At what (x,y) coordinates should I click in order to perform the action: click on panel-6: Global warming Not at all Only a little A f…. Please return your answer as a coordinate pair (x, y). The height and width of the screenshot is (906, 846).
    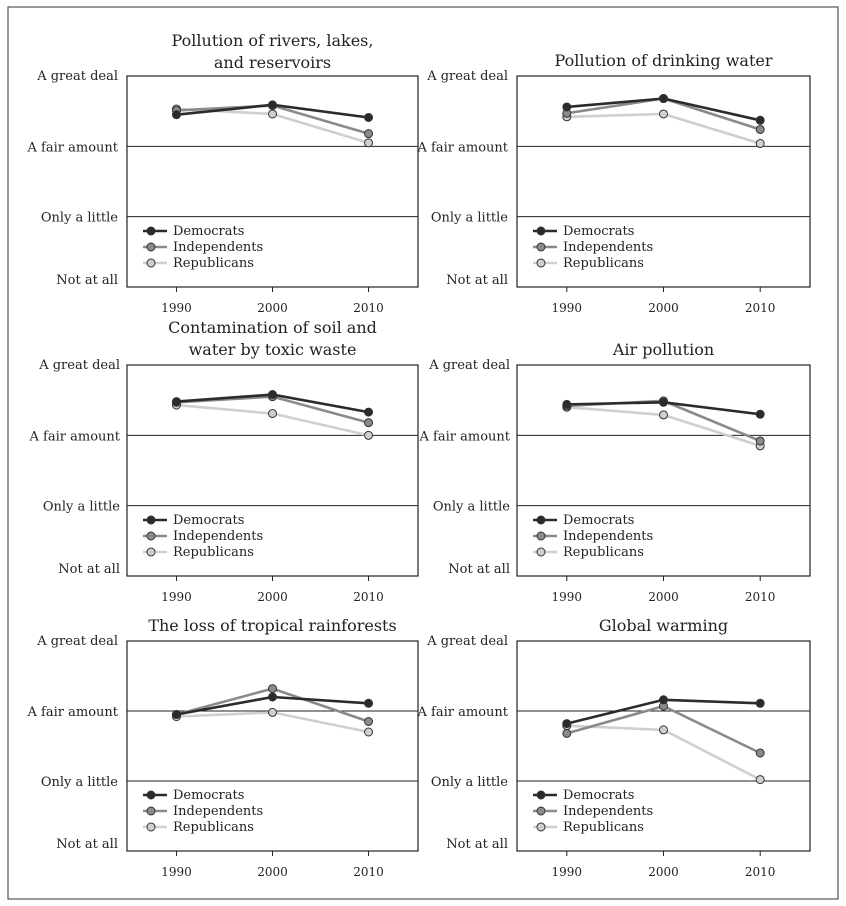
    Looking at the image, I should click on (614, 747).